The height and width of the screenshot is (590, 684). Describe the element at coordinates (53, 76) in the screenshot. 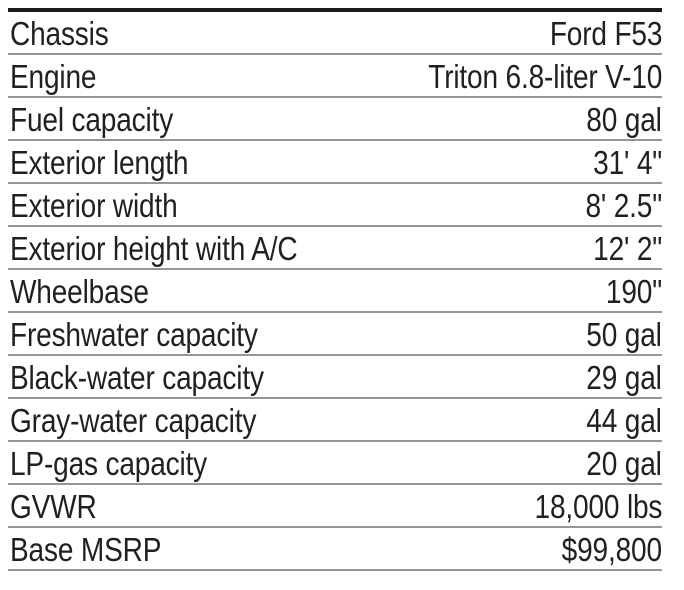

I see `spec-label: Engine` at that location.